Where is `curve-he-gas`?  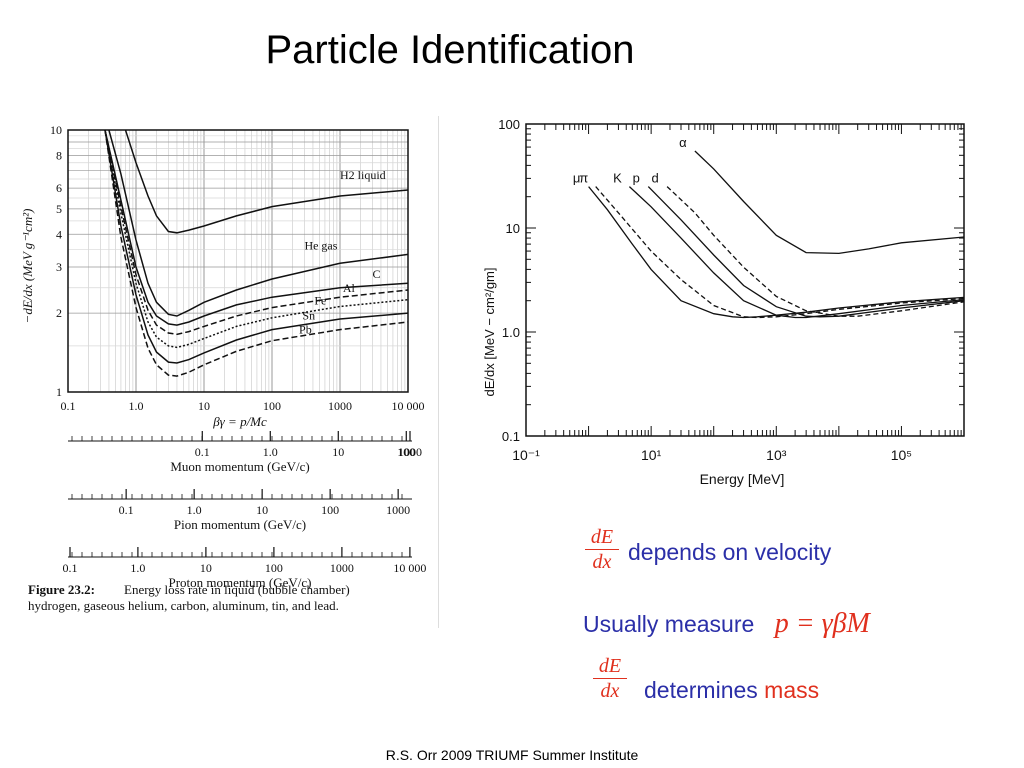 curve-he-gas is located at coordinates (258, 223).